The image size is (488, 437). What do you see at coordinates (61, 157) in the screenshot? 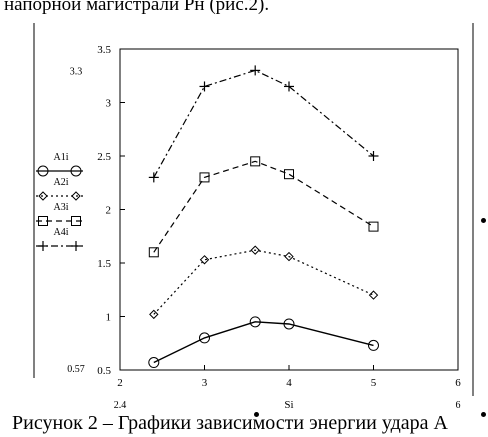
I see `legend-label-A1i: A1i` at bounding box center [61, 157].